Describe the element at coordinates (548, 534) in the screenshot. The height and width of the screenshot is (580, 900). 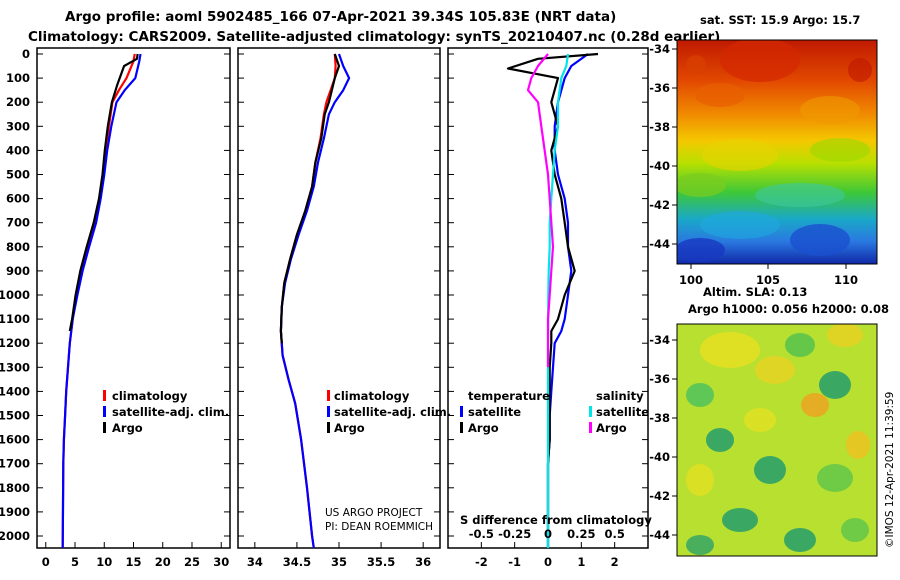
I see `difference-sal-tick-label: 0` at that location.